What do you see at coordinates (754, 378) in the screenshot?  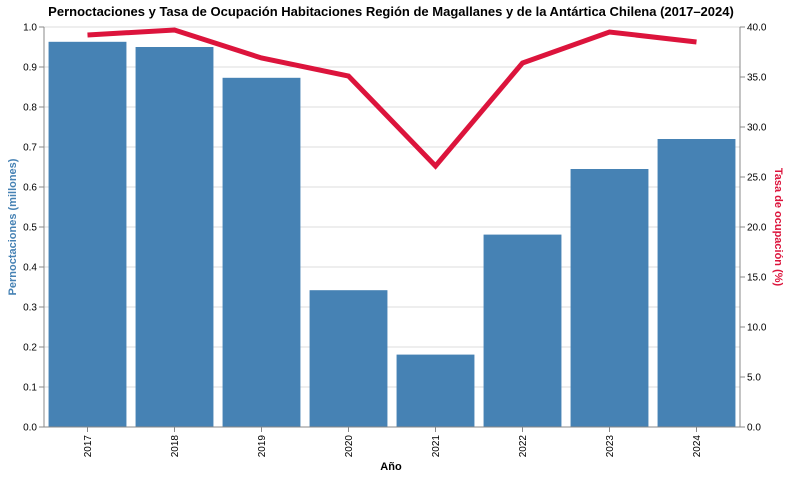 I see `y-right-tick-label: 5.0` at bounding box center [754, 378].